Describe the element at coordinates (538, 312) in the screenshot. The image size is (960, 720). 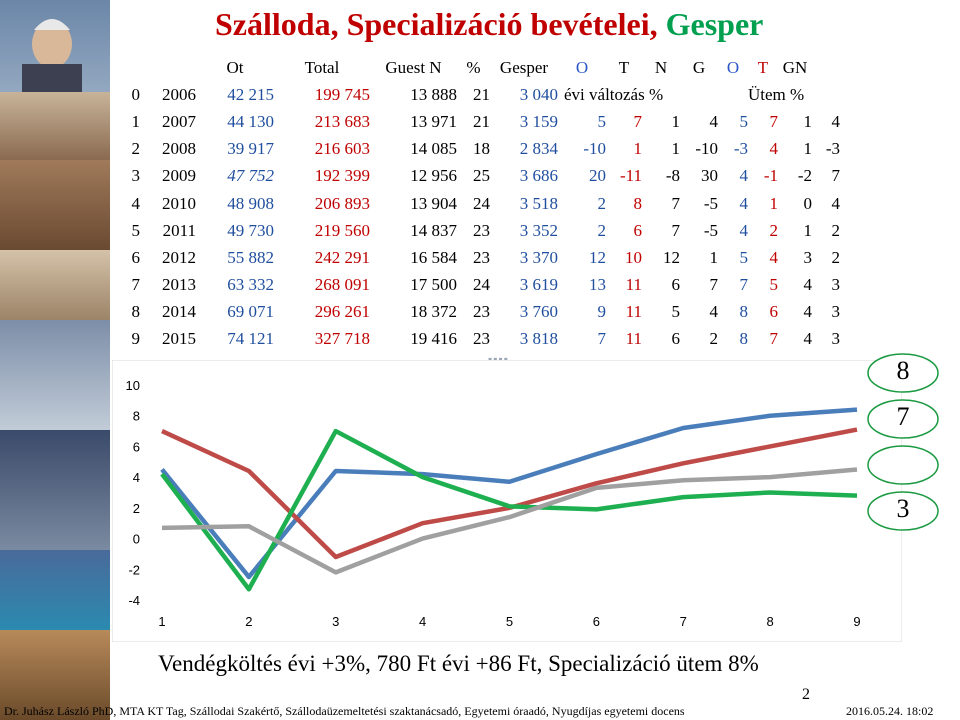
I see `table-cell: 3 760` at that location.